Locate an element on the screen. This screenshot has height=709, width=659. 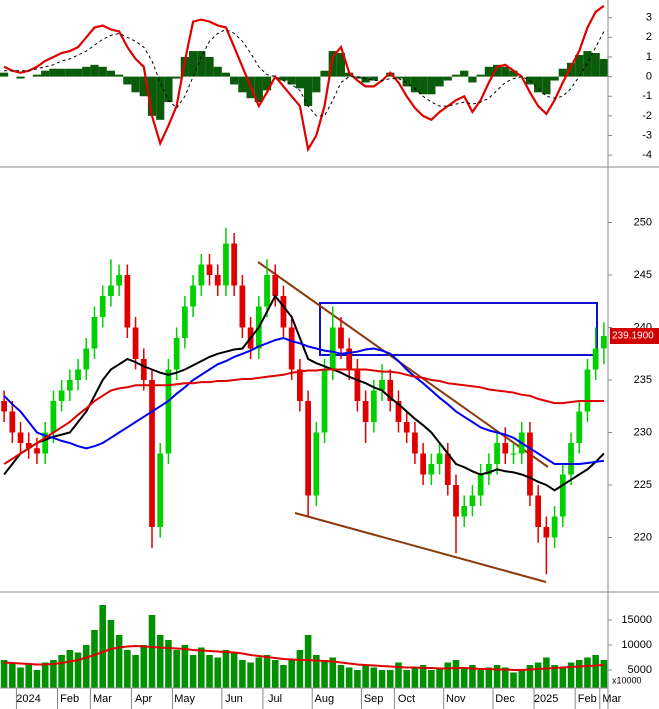
y-tick-label: 10000 is located at coordinates (636, 645).